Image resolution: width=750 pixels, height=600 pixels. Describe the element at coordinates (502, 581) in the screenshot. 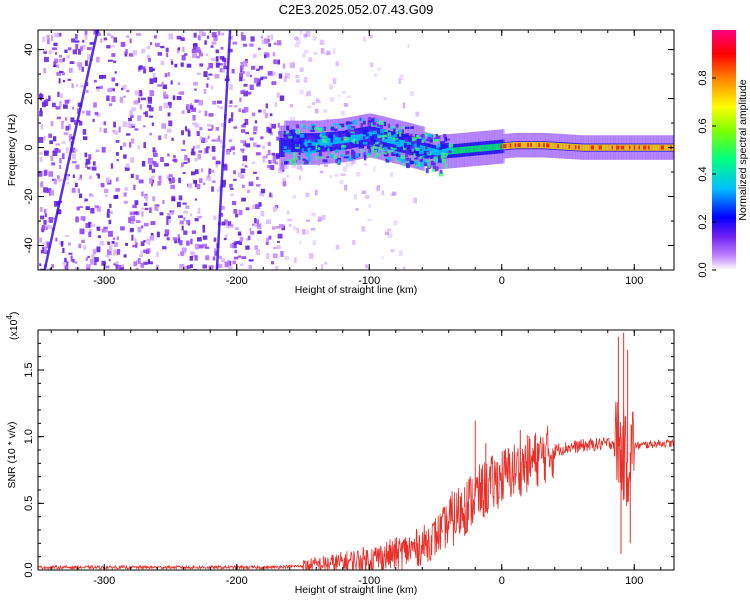

I see `xtick-label: 0` at that location.